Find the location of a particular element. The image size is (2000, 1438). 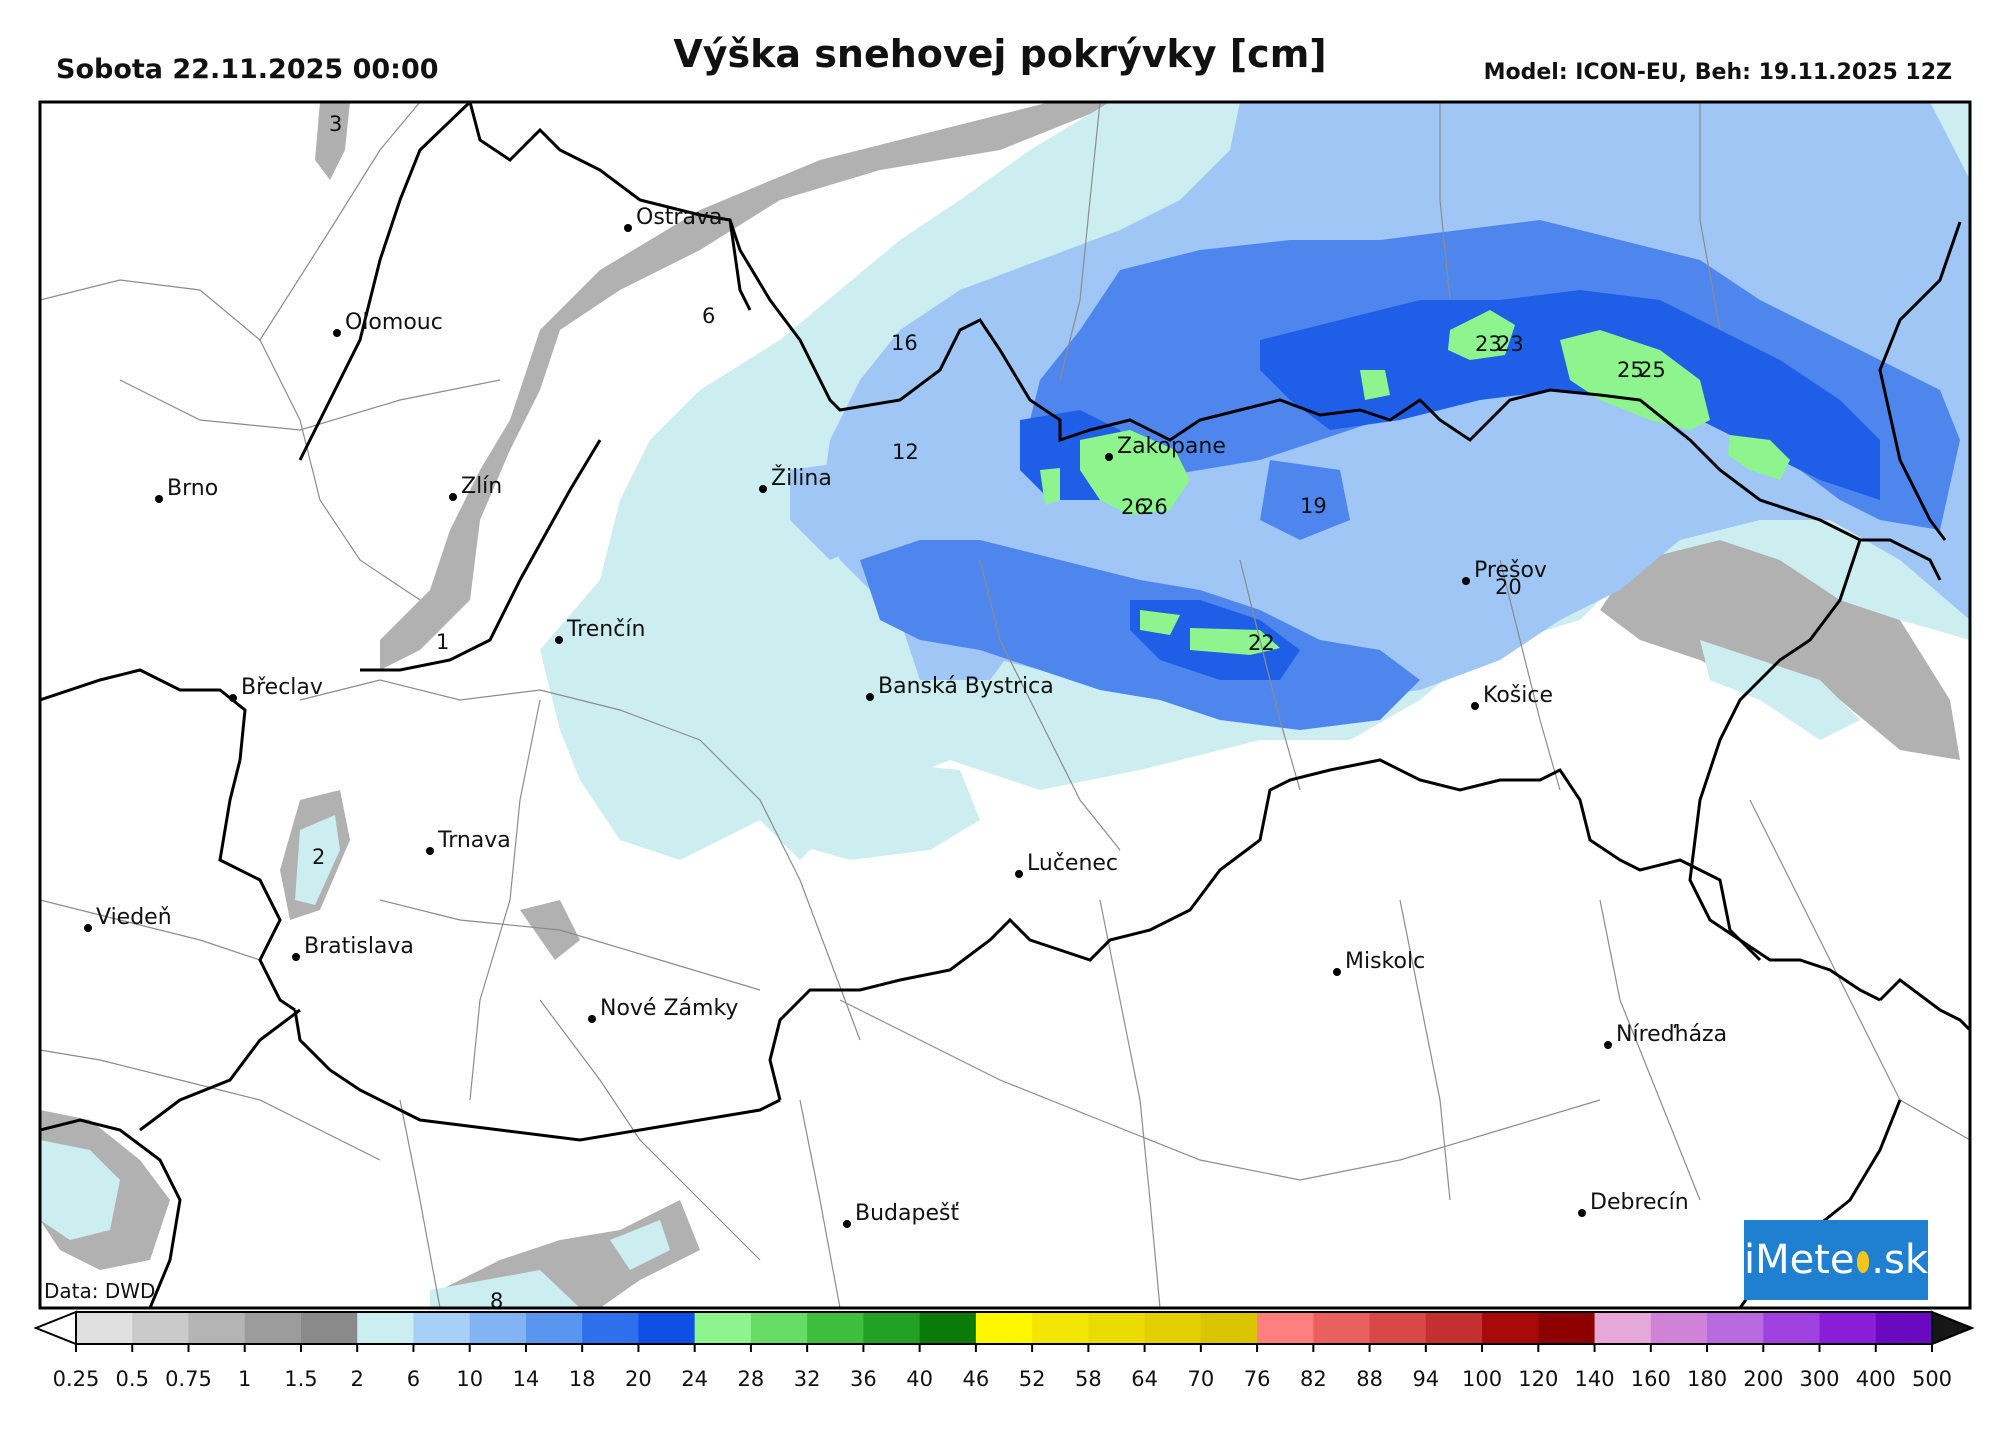

svg-text: Břeclav is located at coordinates (282, 687).